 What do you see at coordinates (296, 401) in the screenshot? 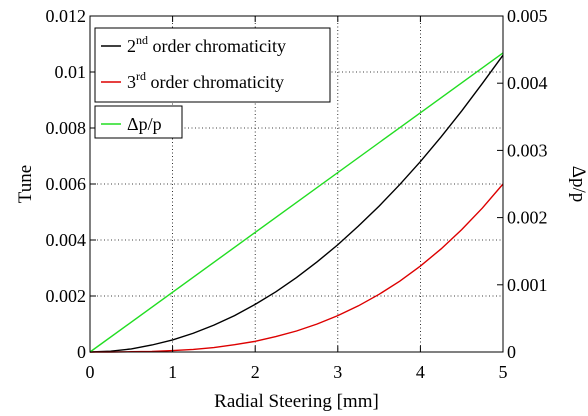
I see `x-axis-label: Radial Steering [mm]` at bounding box center [296, 401].